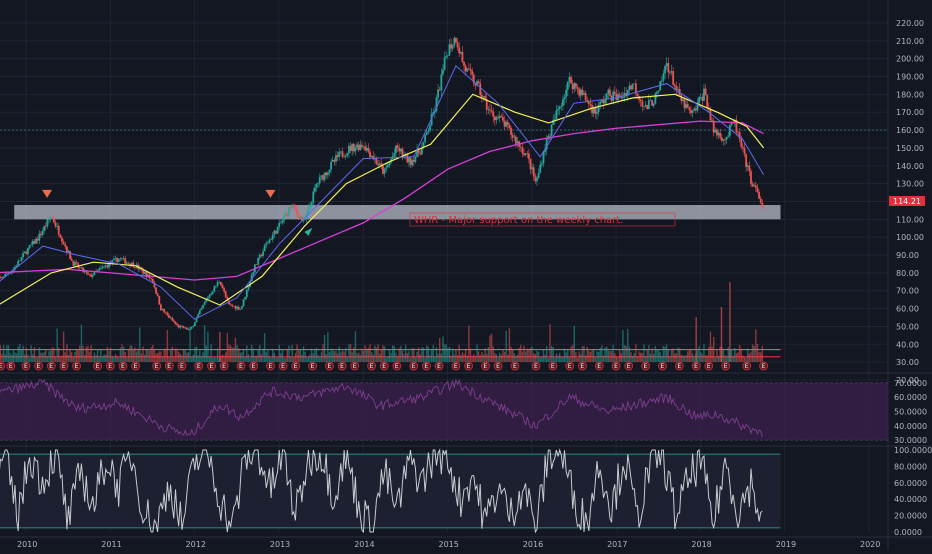  I want to click on volume-spike, so click(220, 347).